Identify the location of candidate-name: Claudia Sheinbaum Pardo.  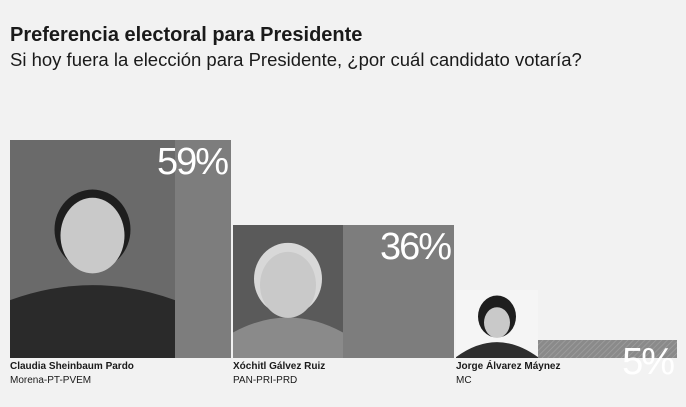
(72, 366).